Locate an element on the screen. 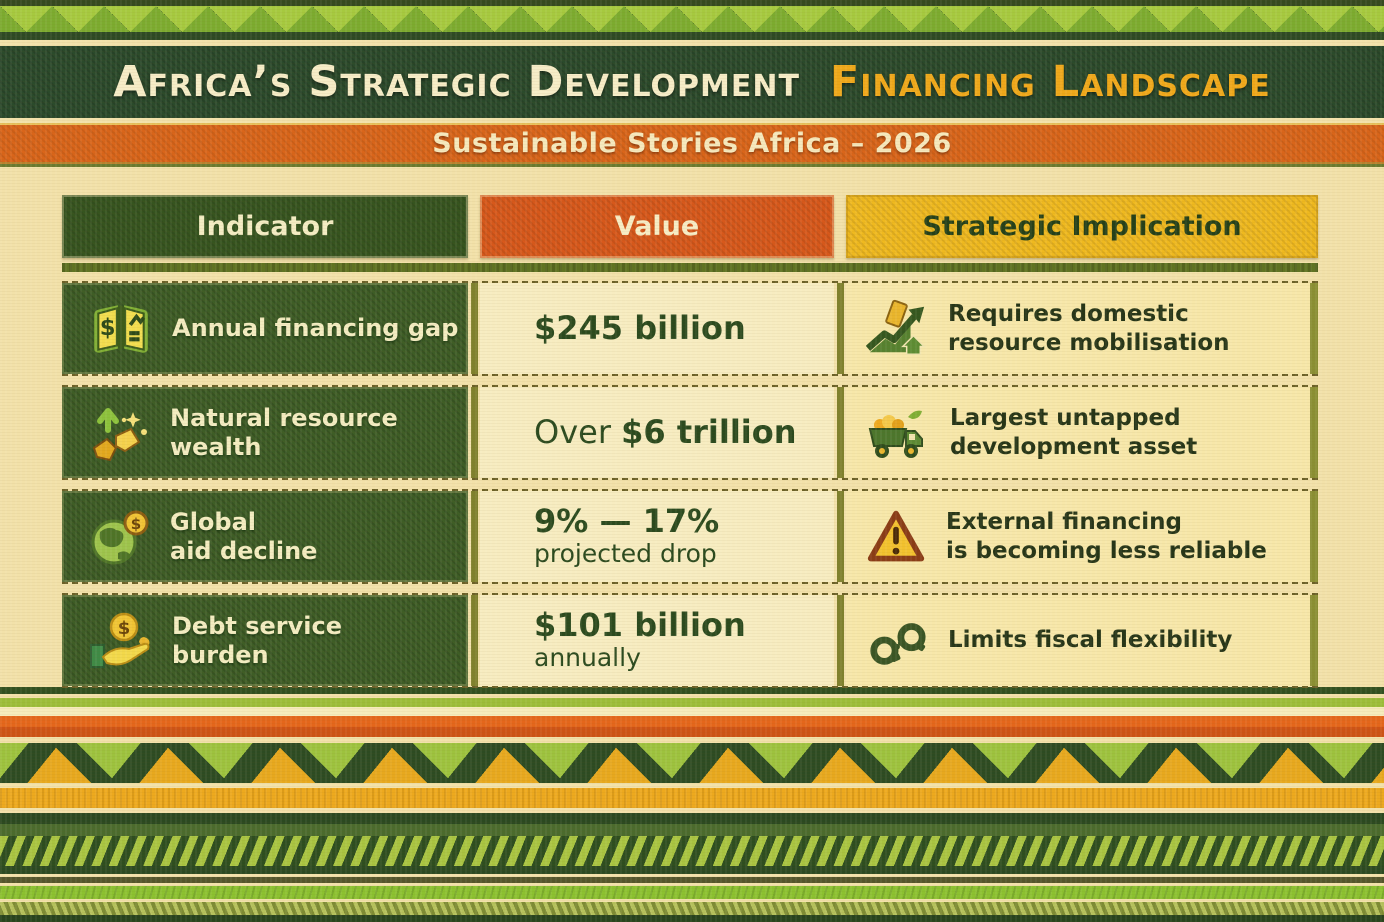 This screenshot has width=1384, height=922. hand-coin-icon: $ is located at coordinates (120, 640).